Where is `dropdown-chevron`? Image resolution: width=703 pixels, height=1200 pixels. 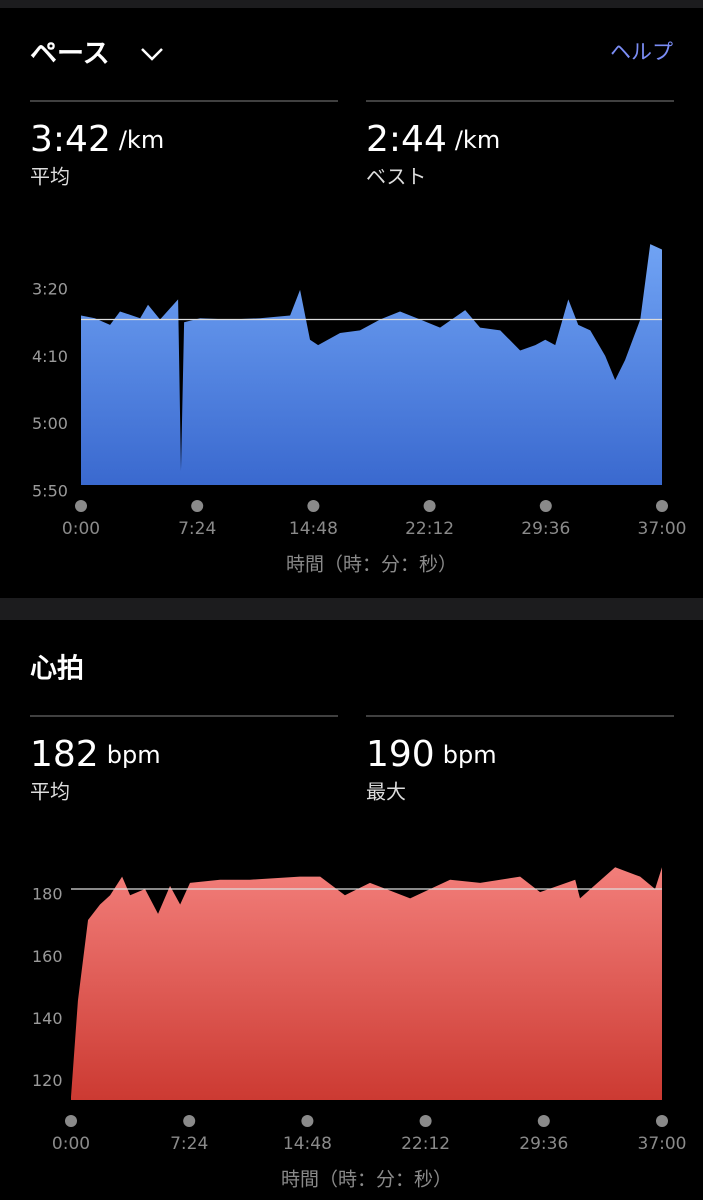
dropdown-chevron is located at coordinates (152, 54).